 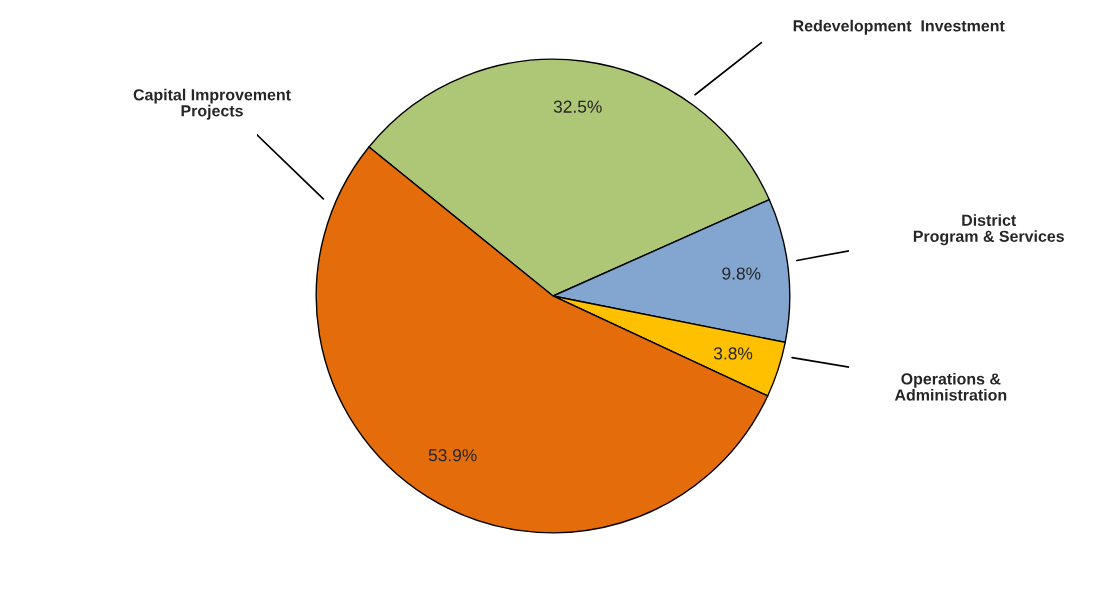 What do you see at coordinates (741, 273) in the screenshot?
I see `data-label: 9.8%` at bounding box center [741, 273].